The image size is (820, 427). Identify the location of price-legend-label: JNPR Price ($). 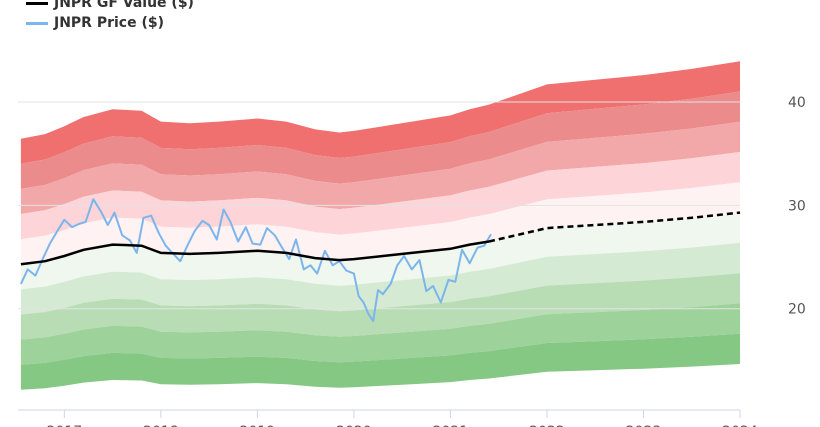
(109, 23).